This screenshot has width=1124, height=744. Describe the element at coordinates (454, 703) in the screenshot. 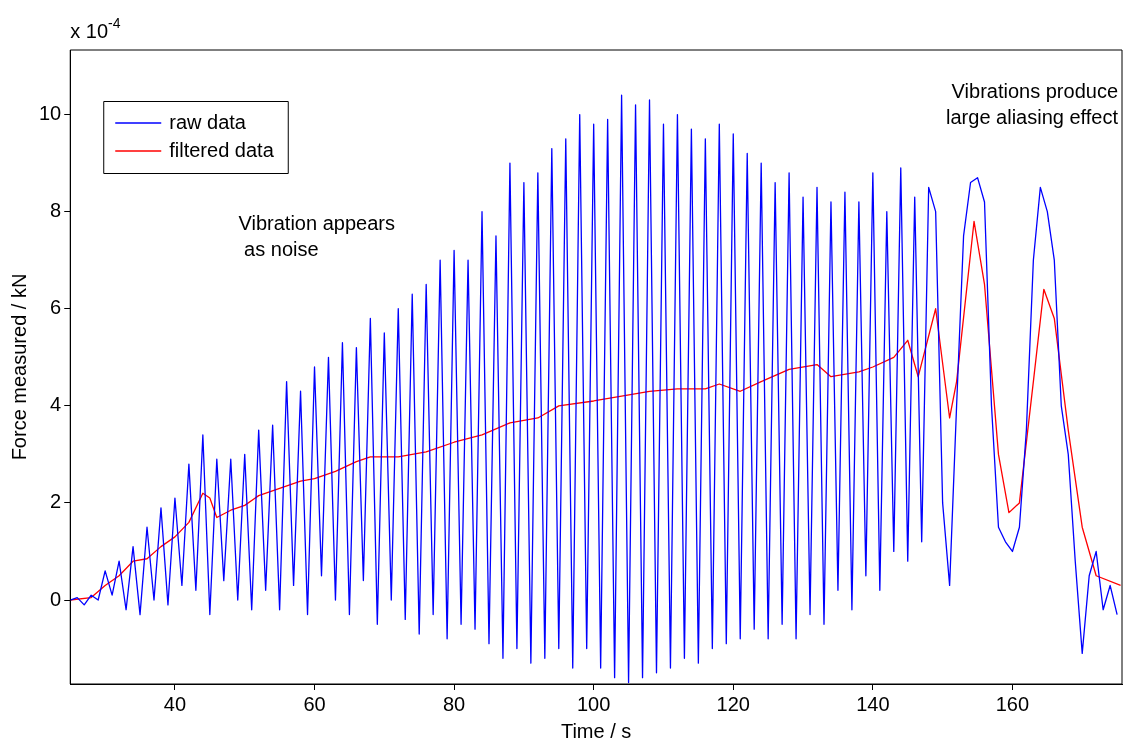

I see `x-tick-label: 80` at that location.